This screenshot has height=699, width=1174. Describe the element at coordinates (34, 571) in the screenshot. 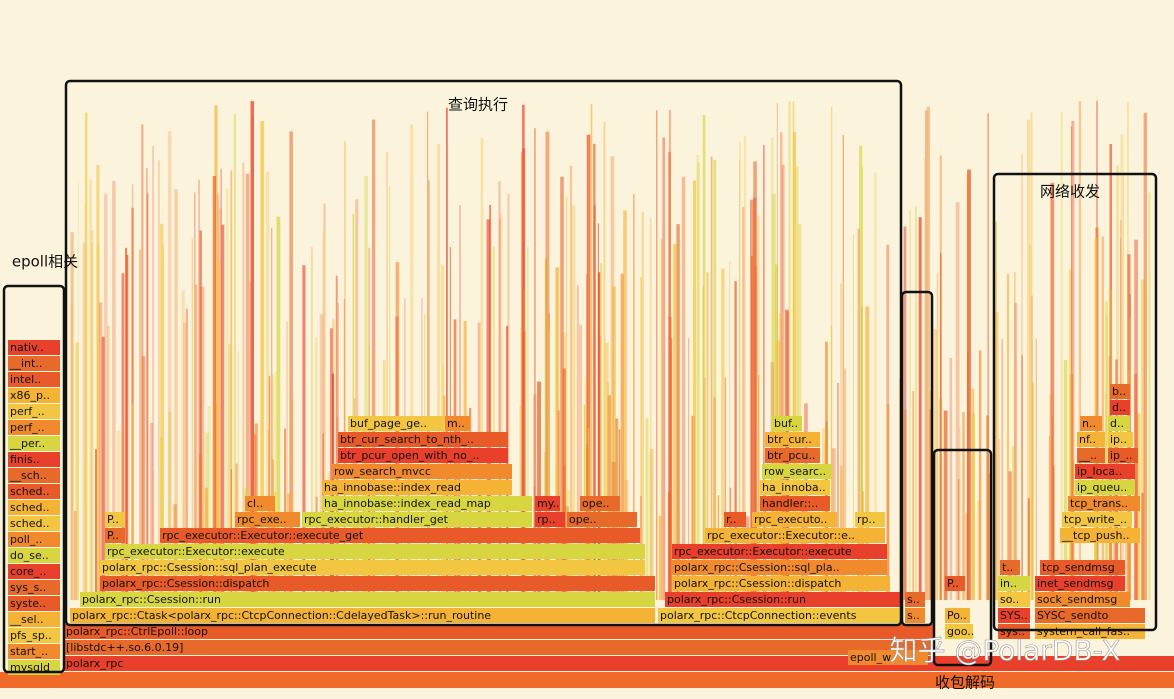

I see `frame: core_..` at that location.